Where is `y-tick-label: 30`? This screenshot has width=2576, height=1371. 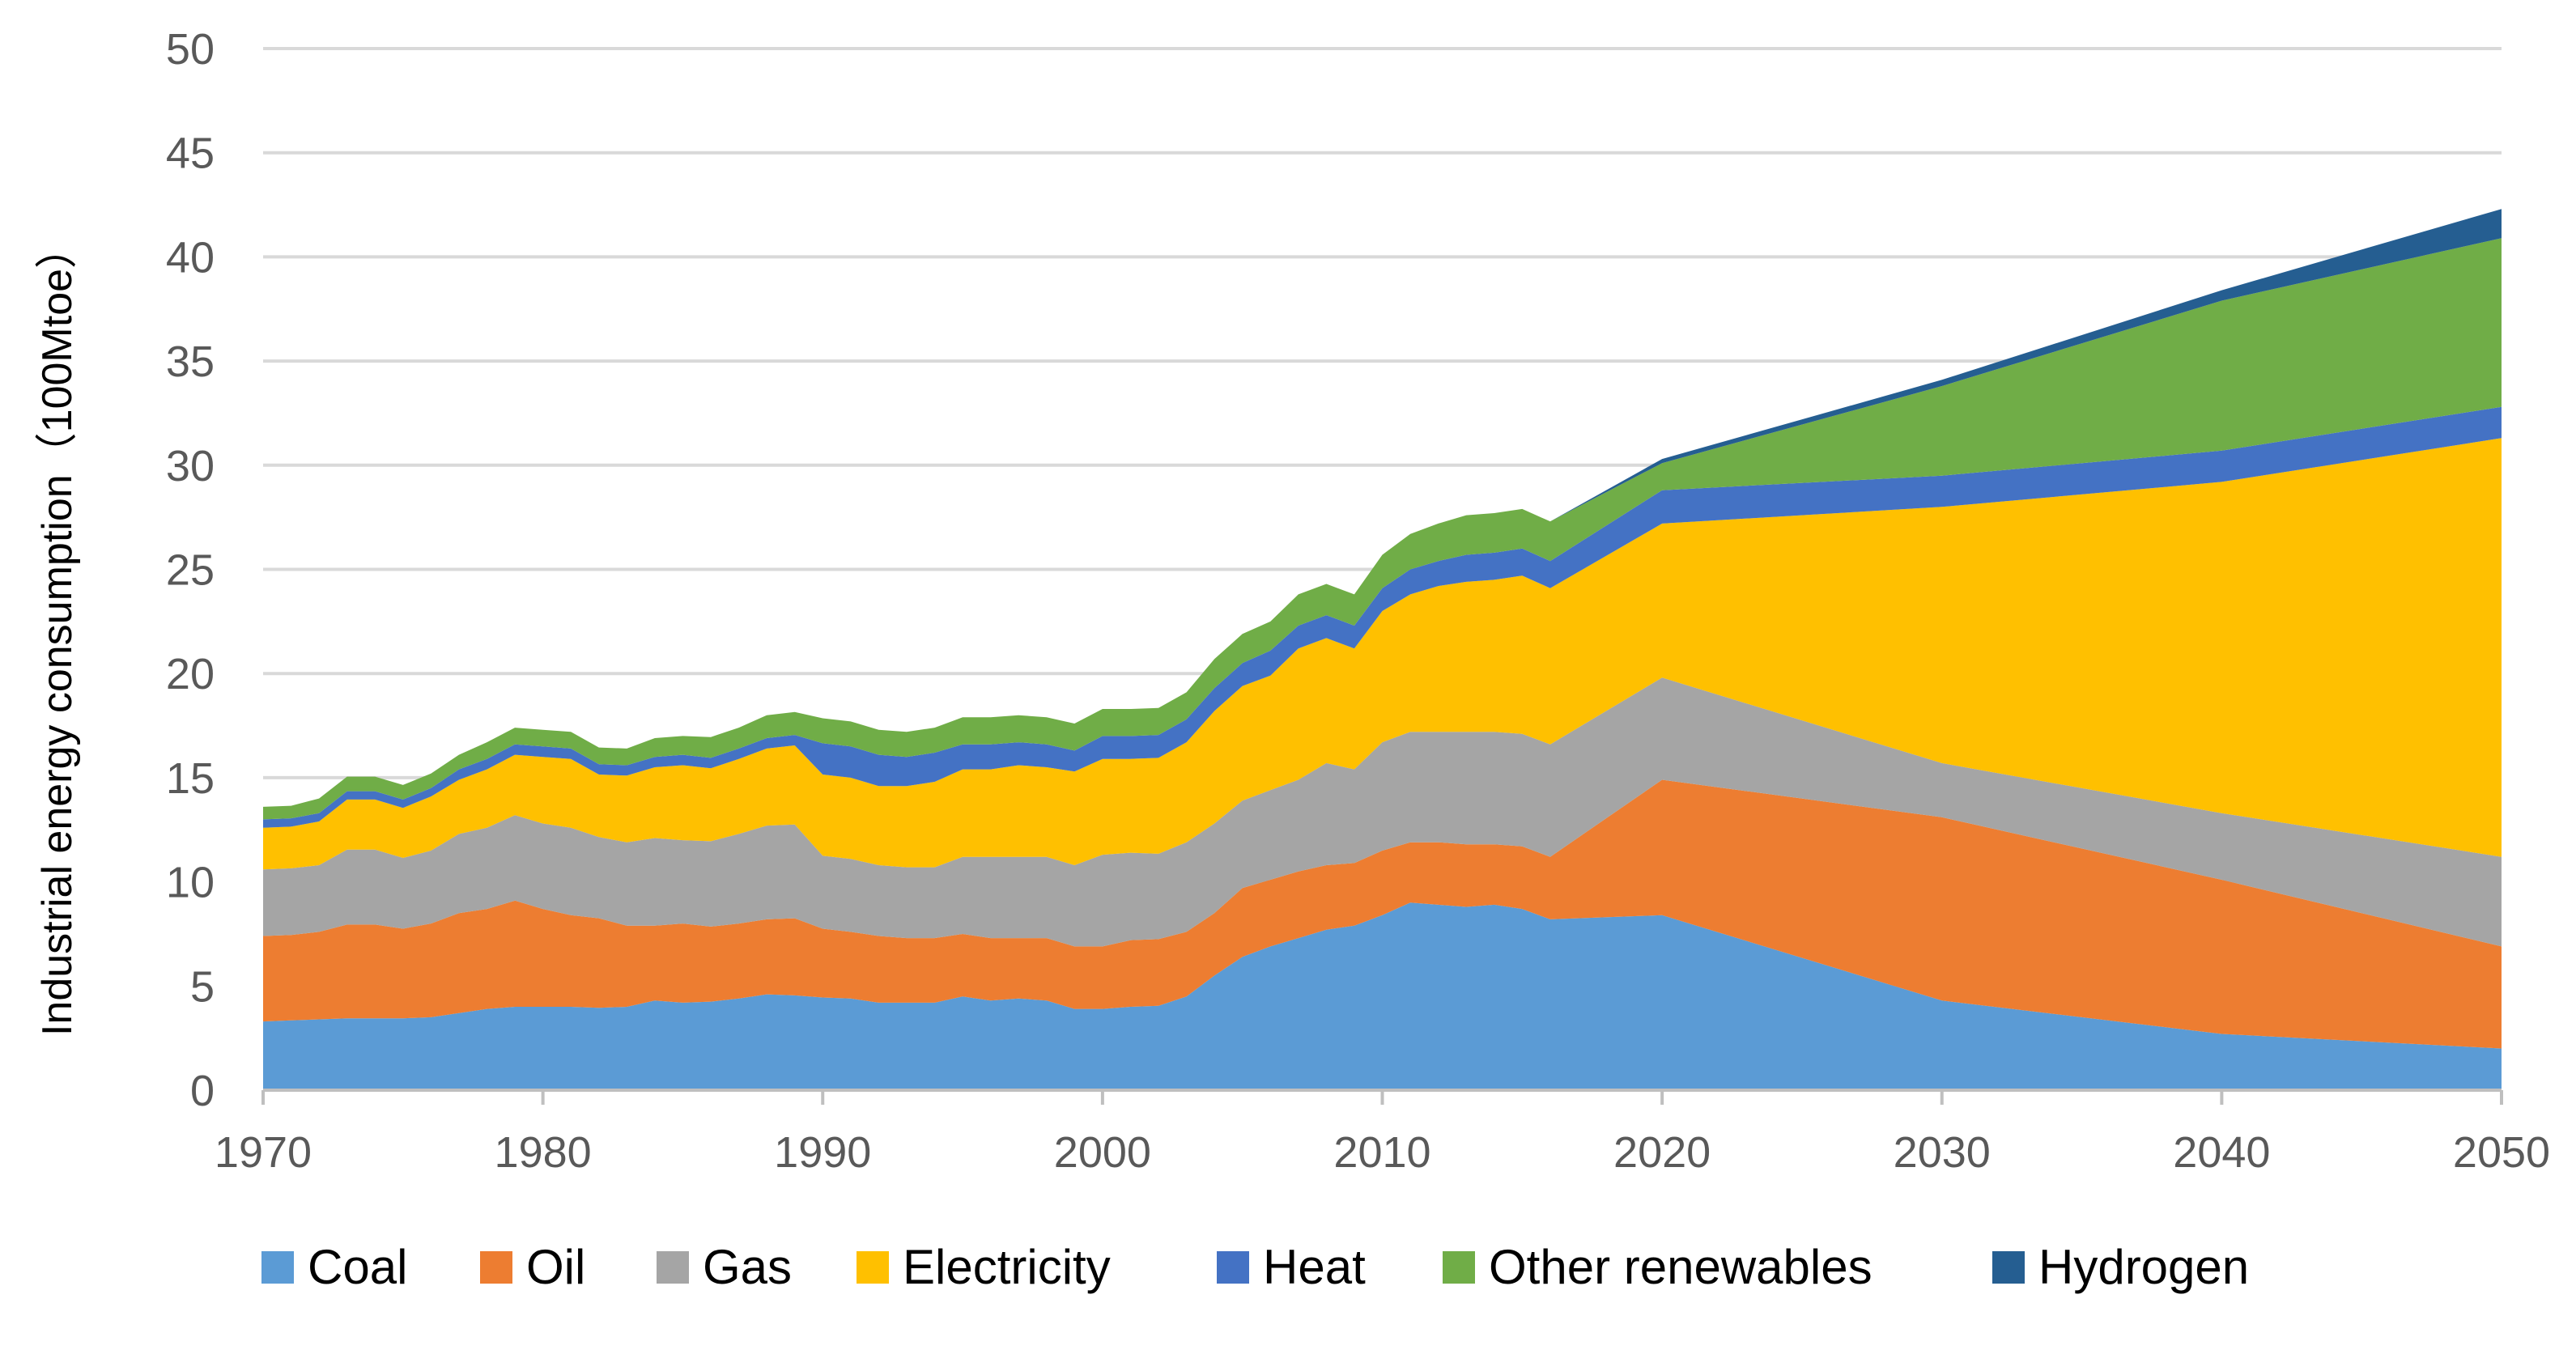
y-tick-label: 30 is located at coordinates (191, 466).